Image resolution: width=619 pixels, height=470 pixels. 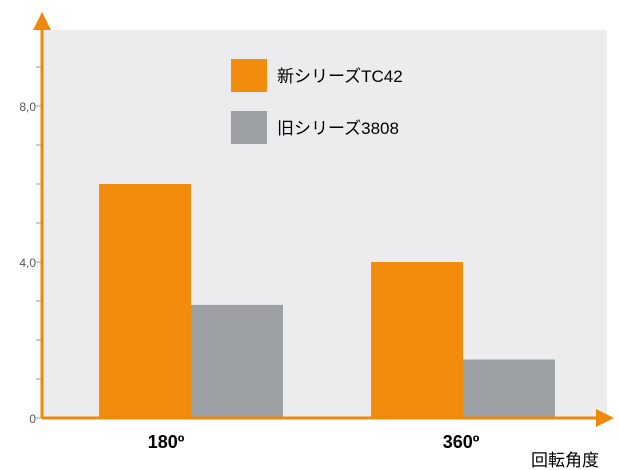 What do you see at coordinates (340, 76) in the screenshot?
I see `legend-label-new-series: 新シリーズTC42` at bounding box center [340, 76].